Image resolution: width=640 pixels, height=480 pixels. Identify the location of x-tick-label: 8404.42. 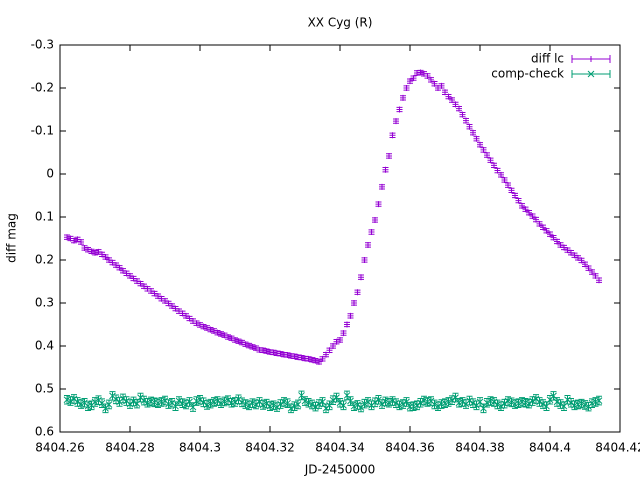
(617, 448).